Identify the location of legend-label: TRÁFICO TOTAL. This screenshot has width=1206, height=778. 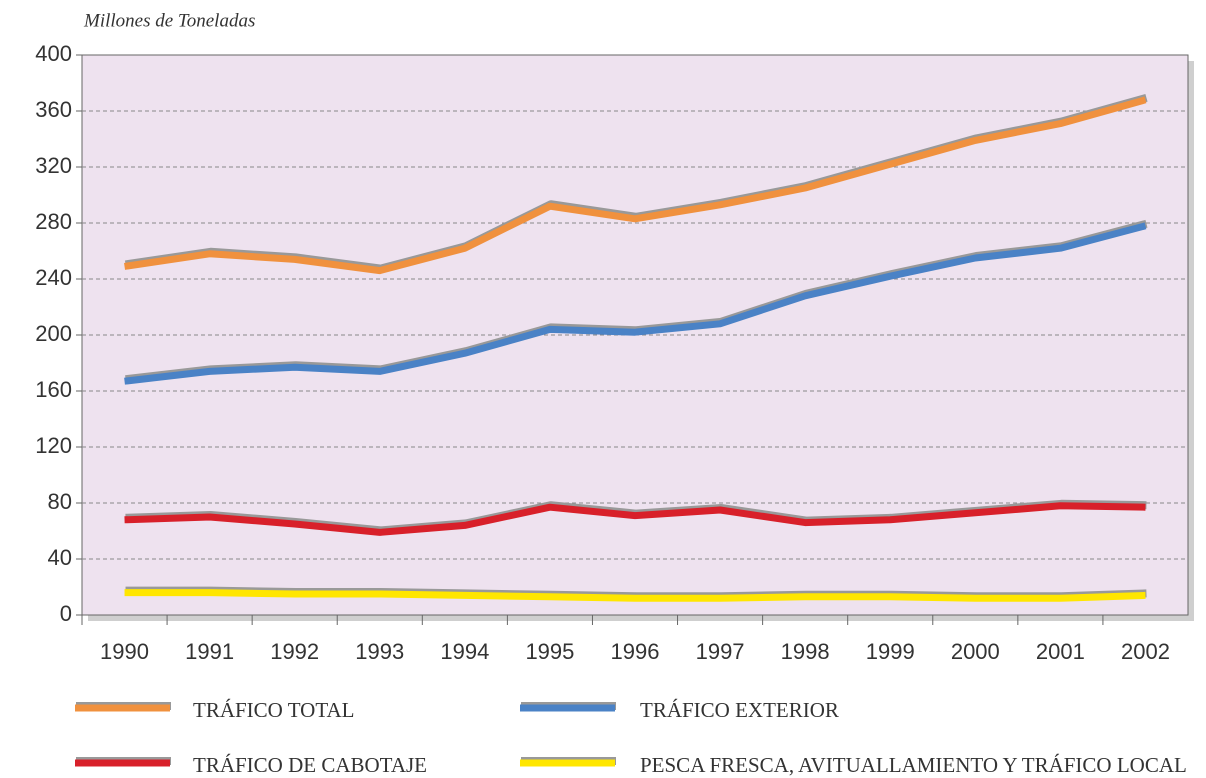
(273, 710).